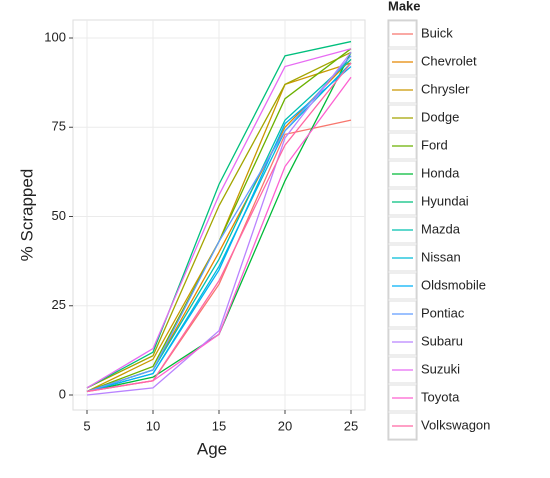  What do you see at coordinates (59, 126) in the screenshot?
I see `y-tick-label: 75` at bounding box center [59, 126].